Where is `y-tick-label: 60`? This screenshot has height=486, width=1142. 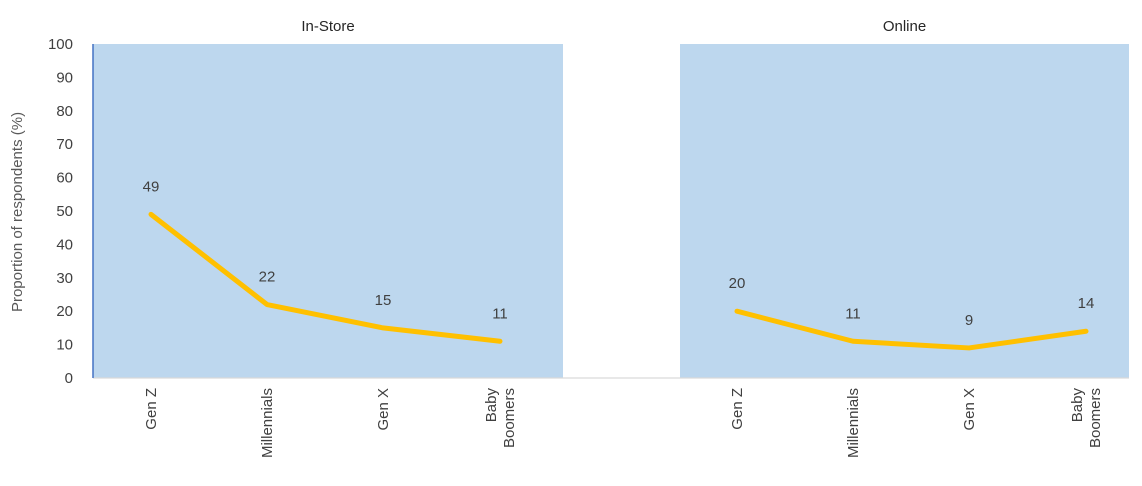
y-tick-label: 60 is located at coordinates (64, 178).